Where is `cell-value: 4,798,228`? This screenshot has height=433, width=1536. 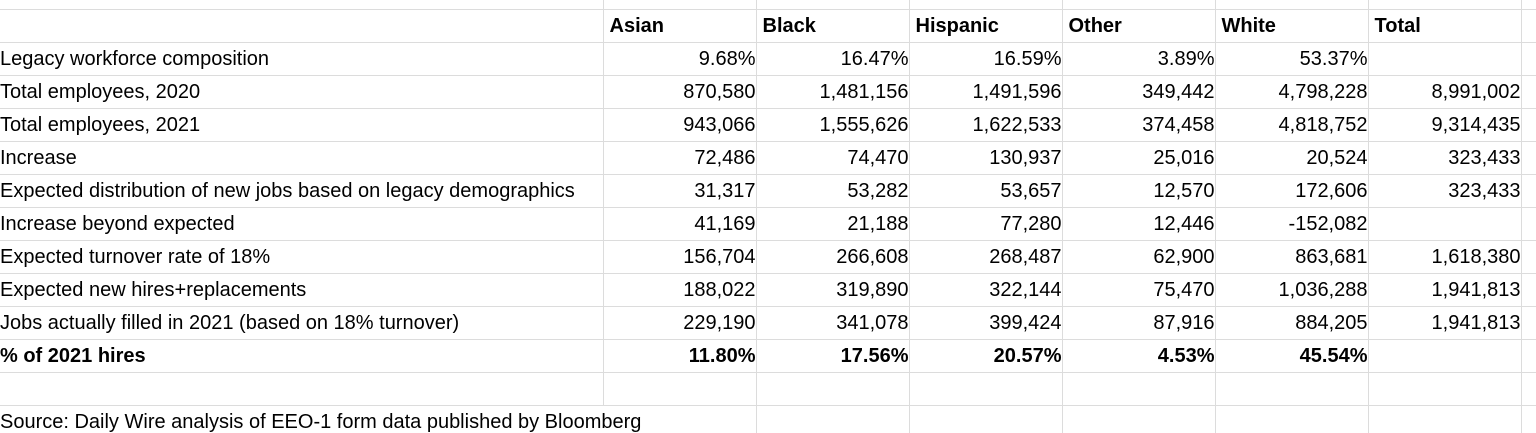 cell-value: 4,798,228 is located at coordinates (1292, 92).